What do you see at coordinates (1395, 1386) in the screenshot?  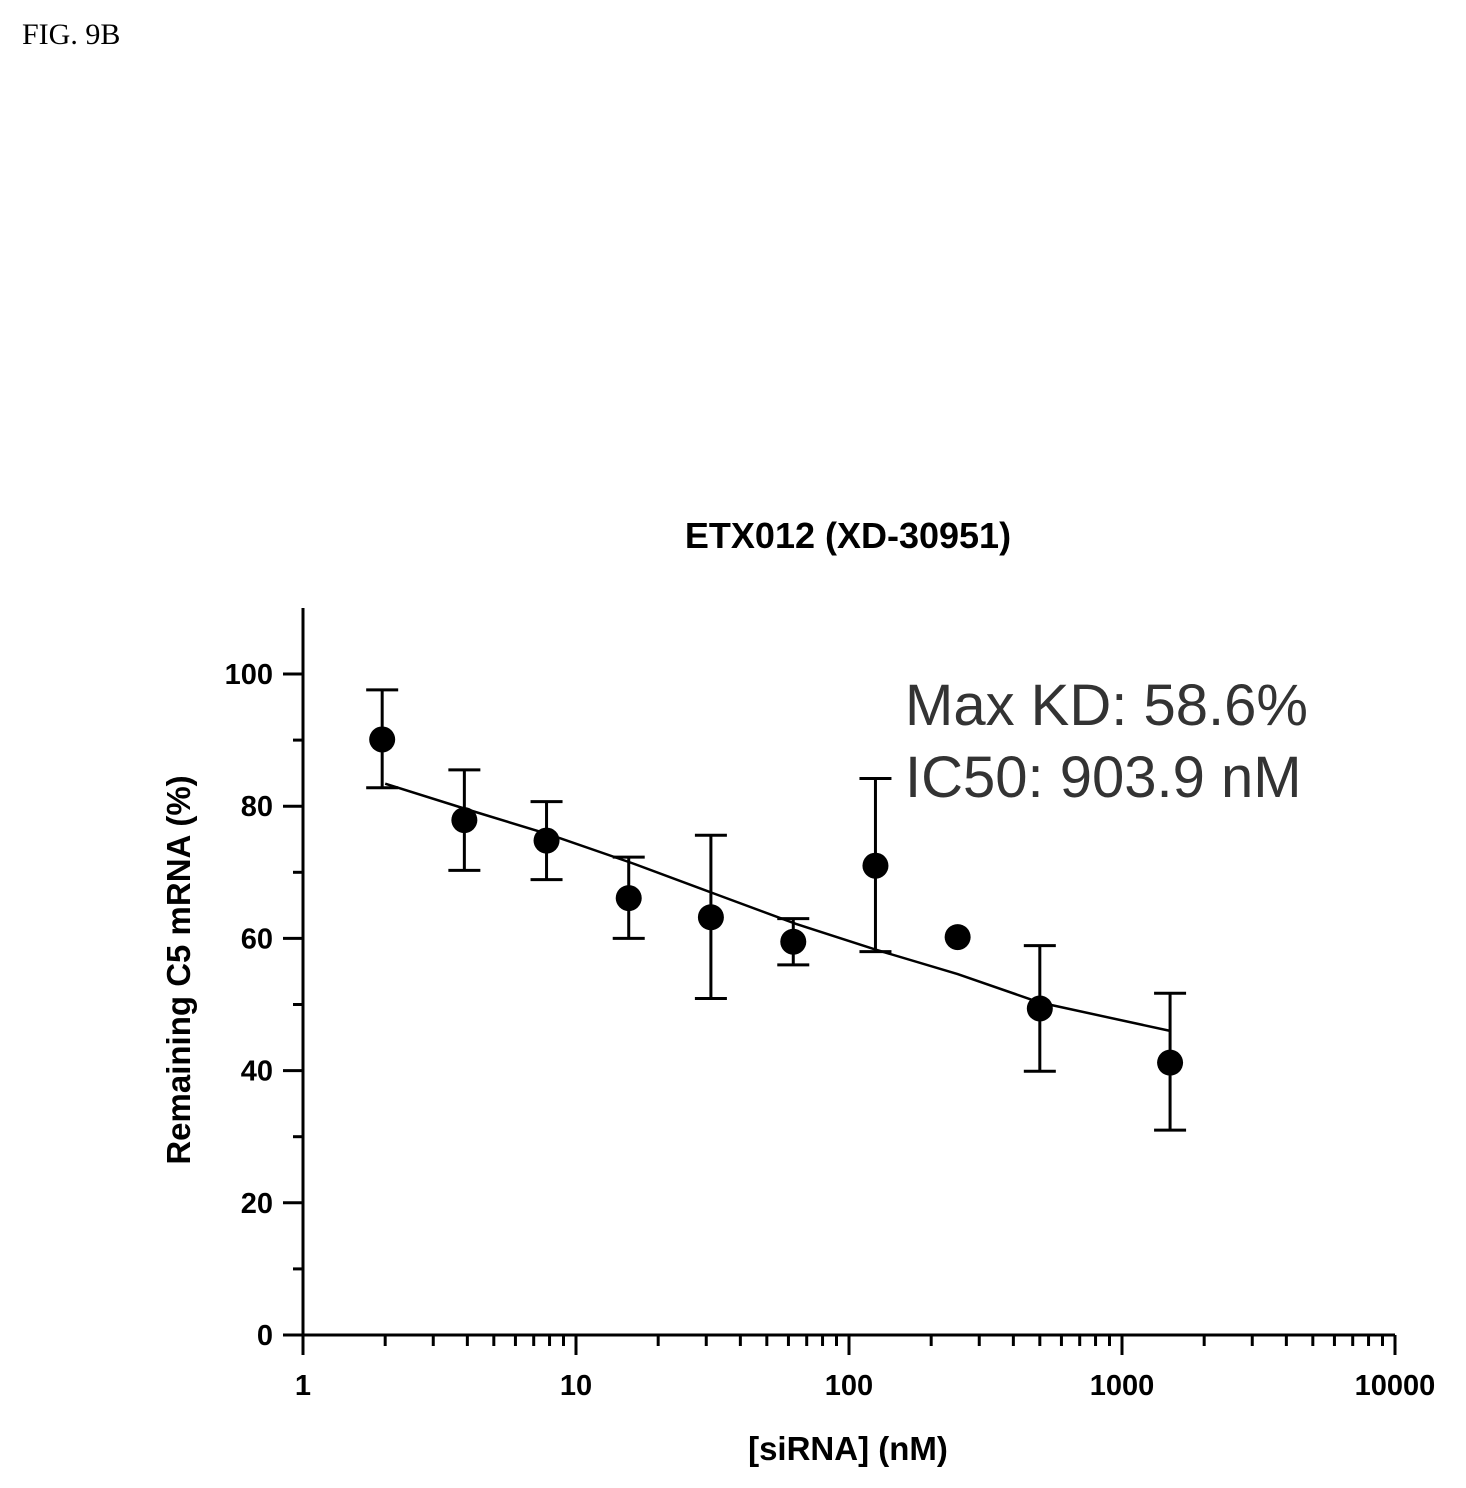 I see `x-tick-label: 10000` at bounding box center [1395, 1386].